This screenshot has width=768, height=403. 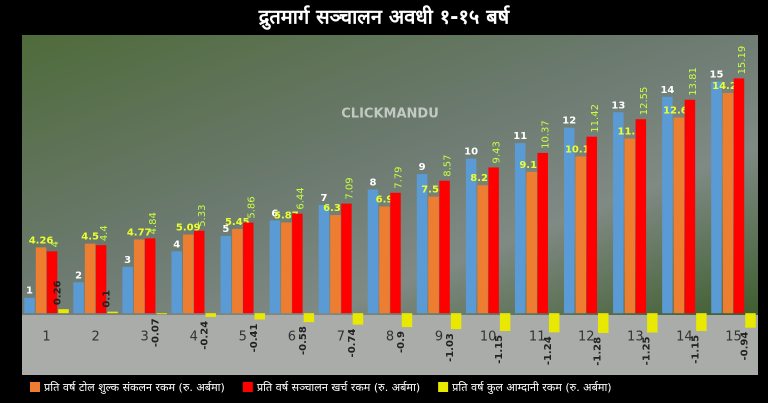 I want to click on data-label: 12.55, so click(x=644, y=101).